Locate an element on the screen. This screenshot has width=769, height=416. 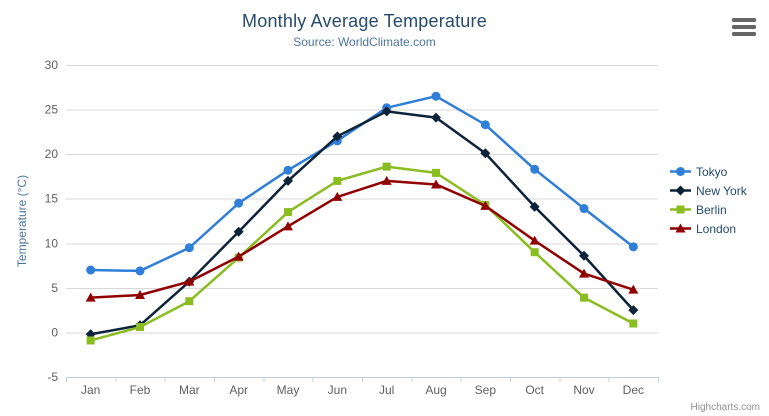
marker-berlin-feb is located at coordinates (140, 327).